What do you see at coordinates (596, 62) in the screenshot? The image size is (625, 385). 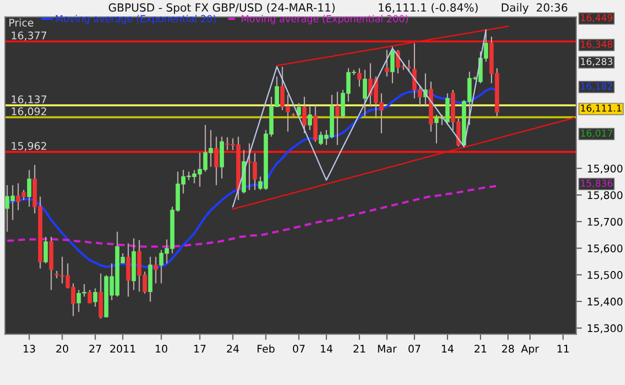 I see `text: 16,283` at bounding box center [596, 62].